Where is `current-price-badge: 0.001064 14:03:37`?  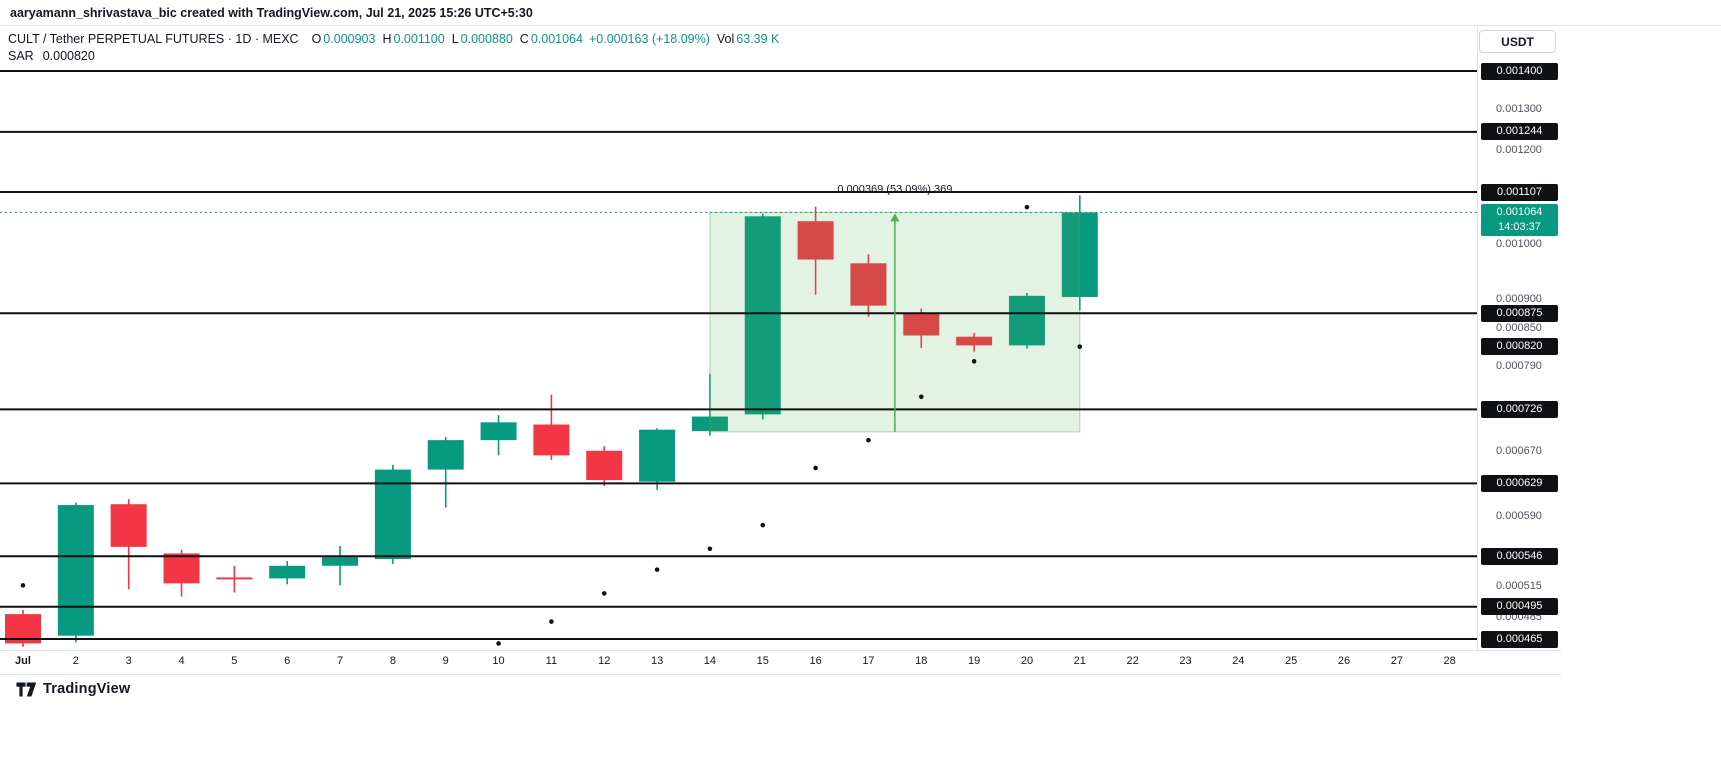
current-price-badge: 0.001064 14:03:37 is located at coordinates (1519, 219).